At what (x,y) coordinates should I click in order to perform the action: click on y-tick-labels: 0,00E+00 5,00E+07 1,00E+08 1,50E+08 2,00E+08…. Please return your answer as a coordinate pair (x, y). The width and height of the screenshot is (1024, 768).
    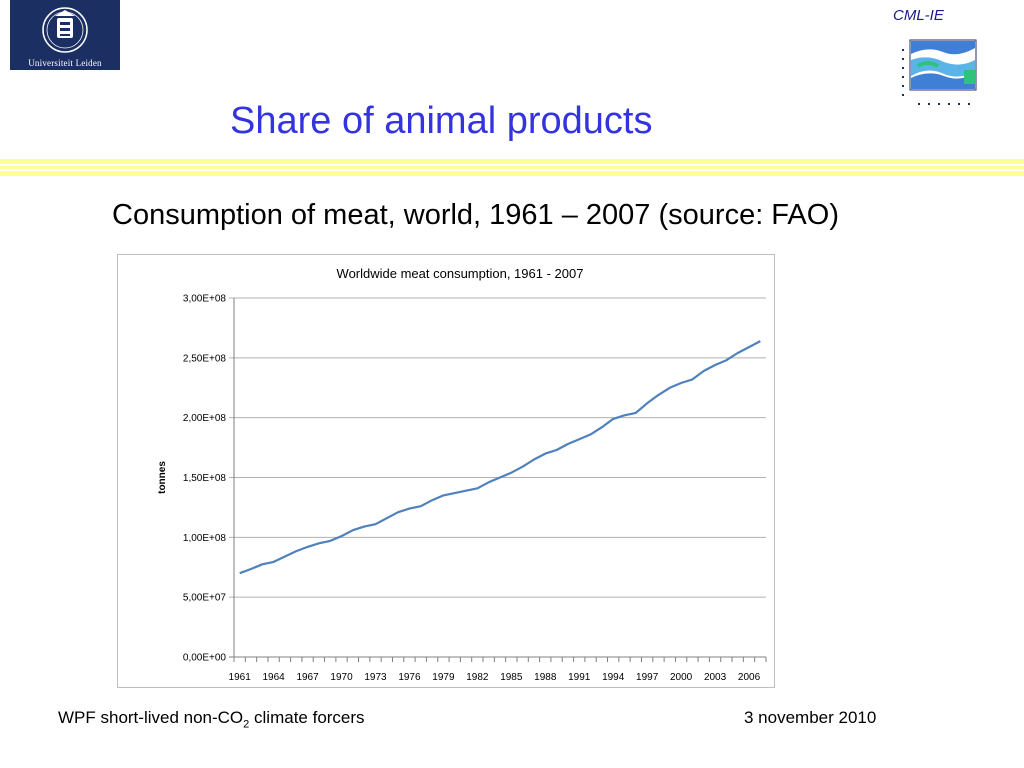
    Looking at the image, I should click on (205, 479).